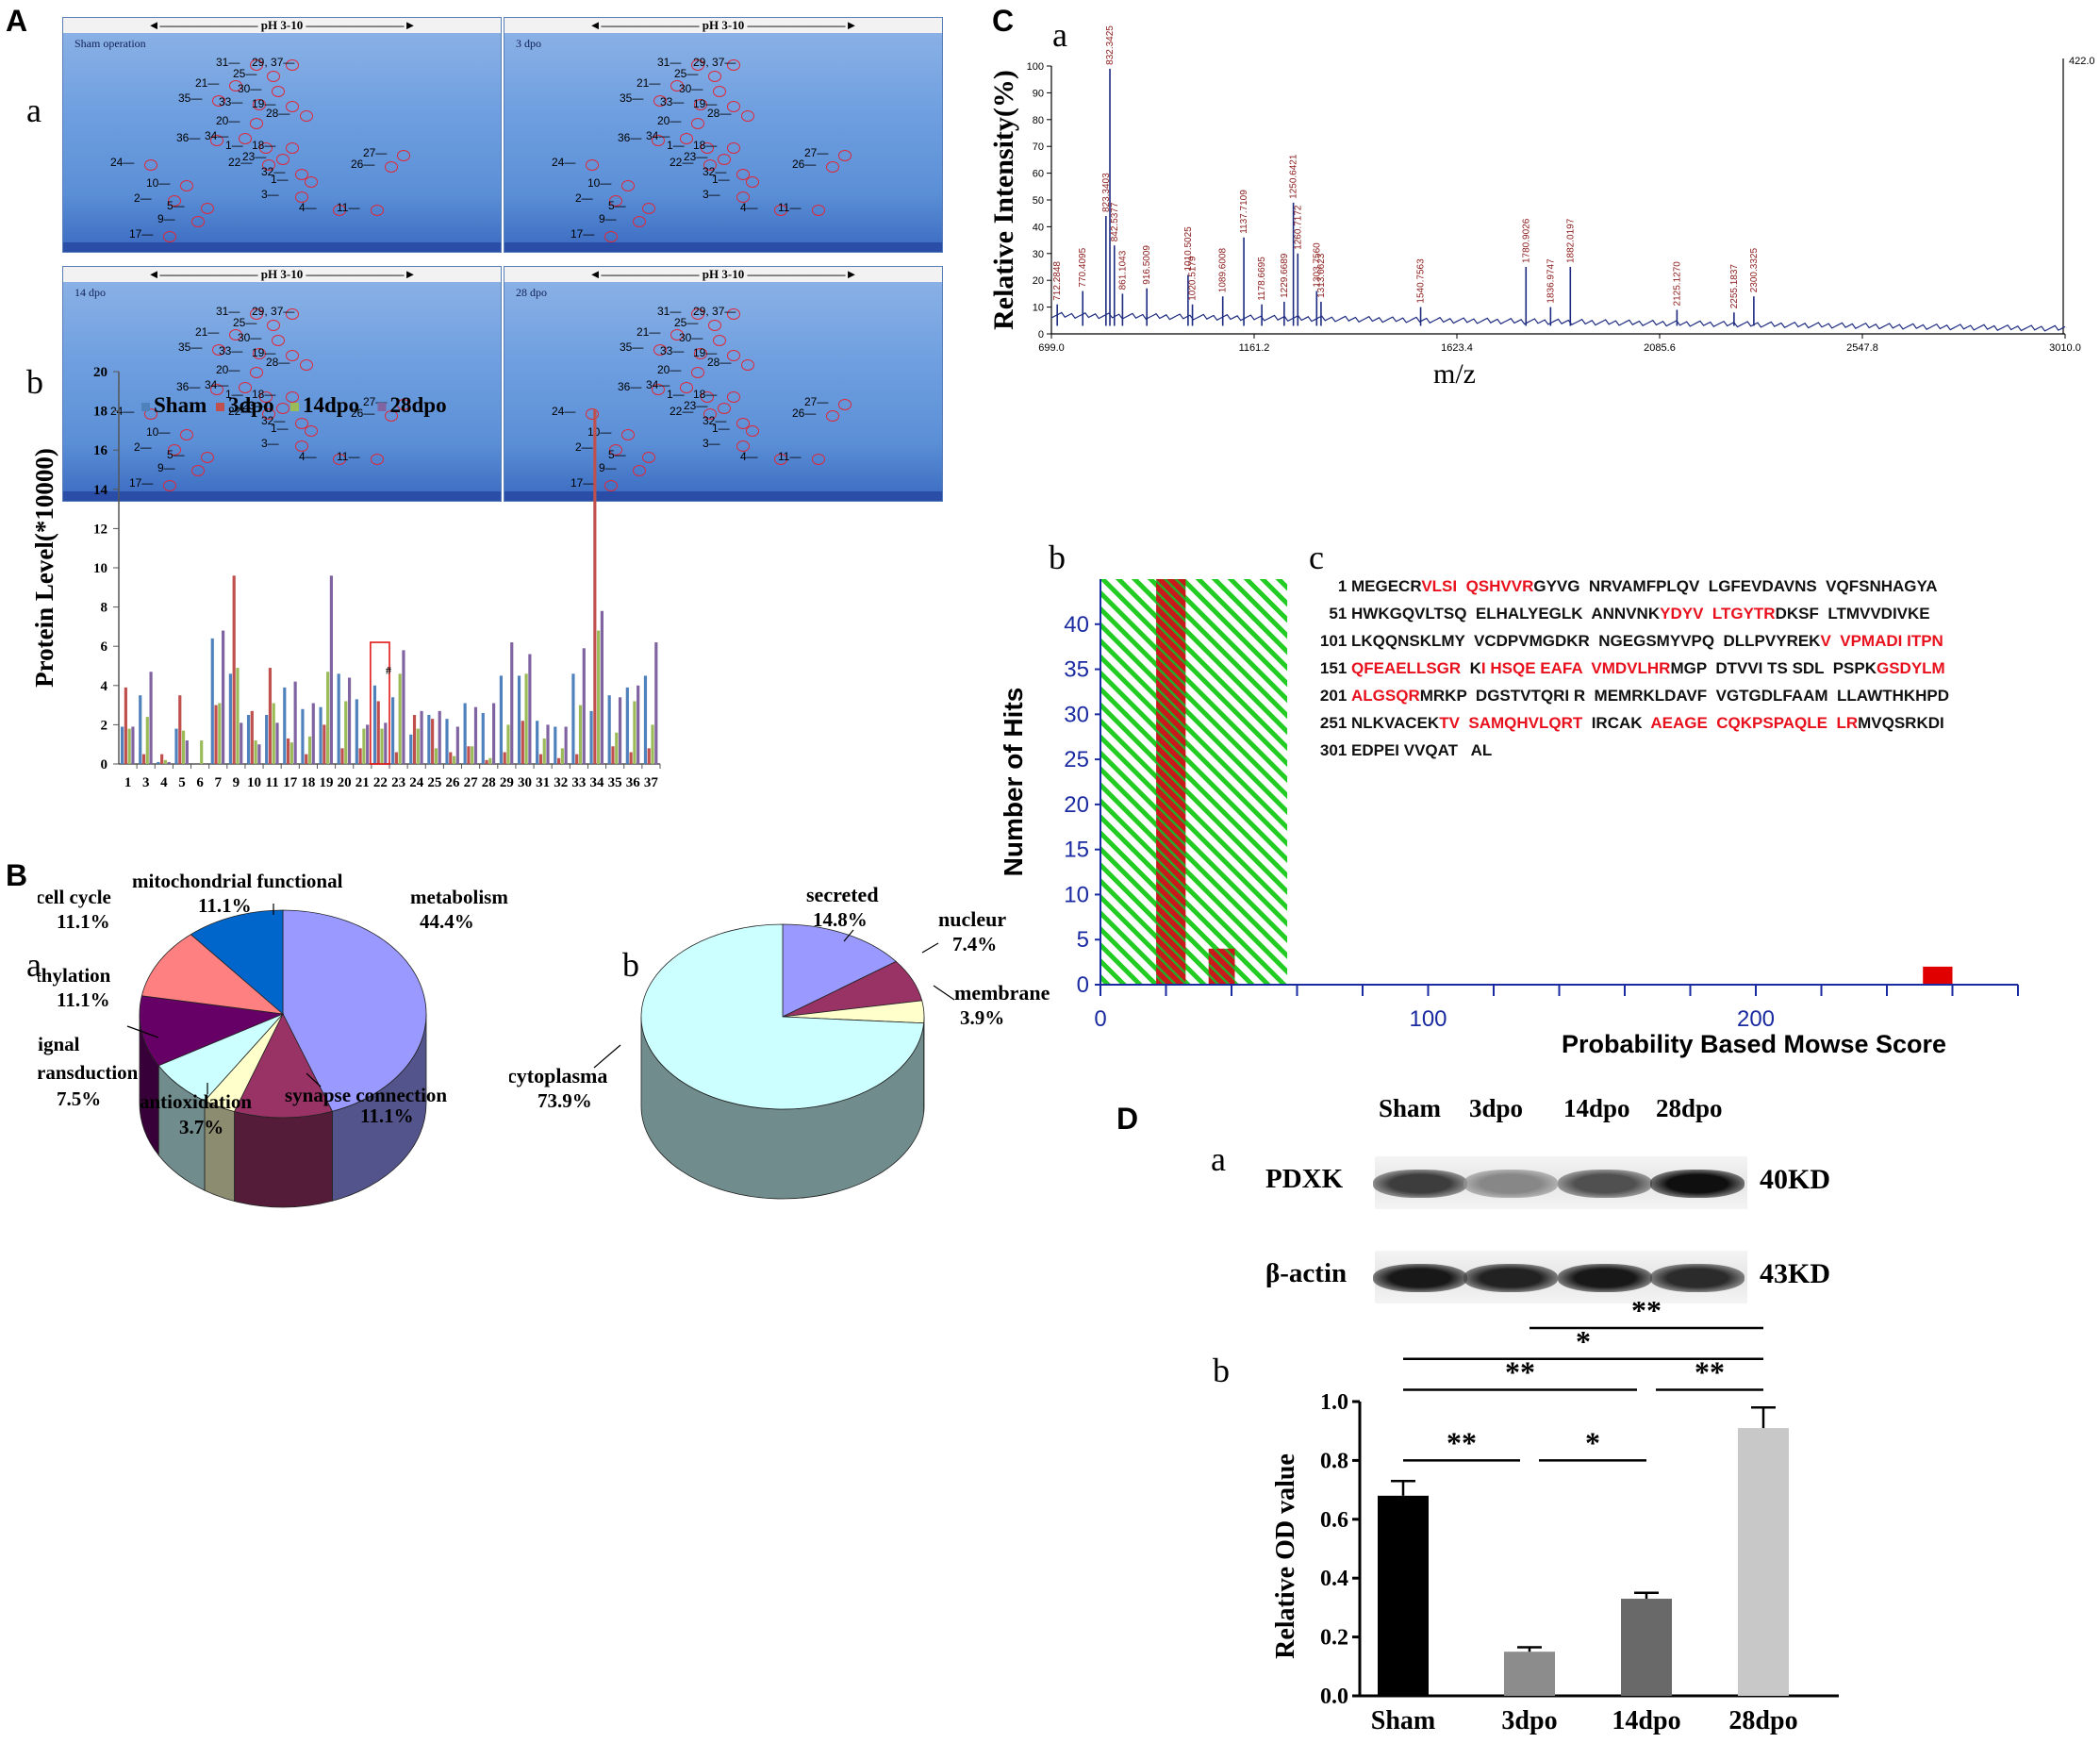 This screenshot has width=2100, height=1743. Describe the element at coordinates (632, 347) in the screenshot. I see `gel-spot-label: 35—` at that location.